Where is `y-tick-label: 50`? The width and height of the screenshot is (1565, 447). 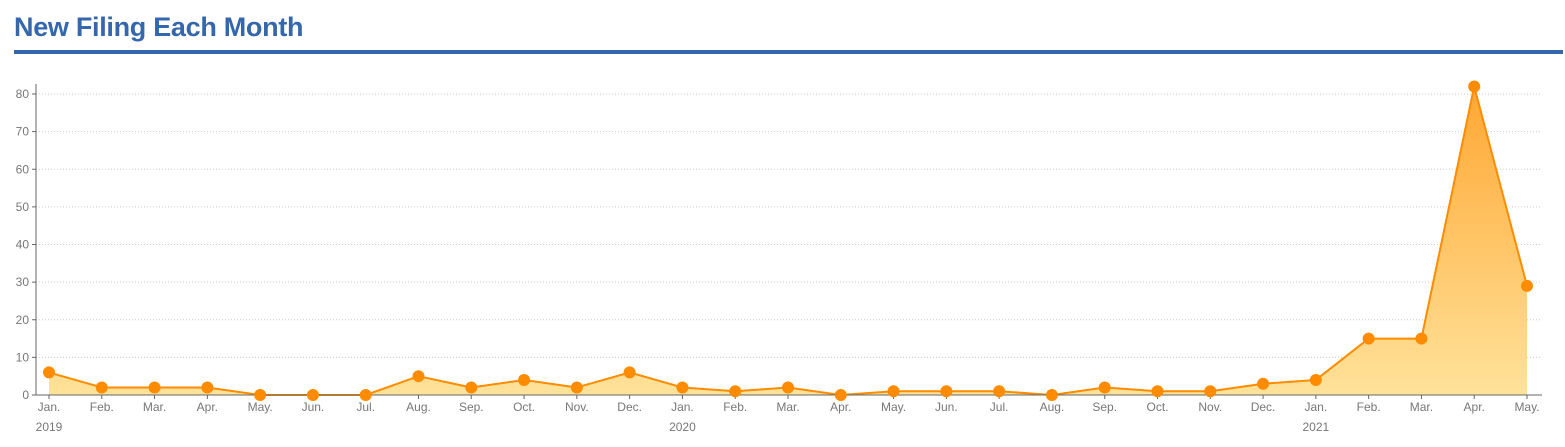 y-tick-label: 50 is located at coordinates (23, 207).